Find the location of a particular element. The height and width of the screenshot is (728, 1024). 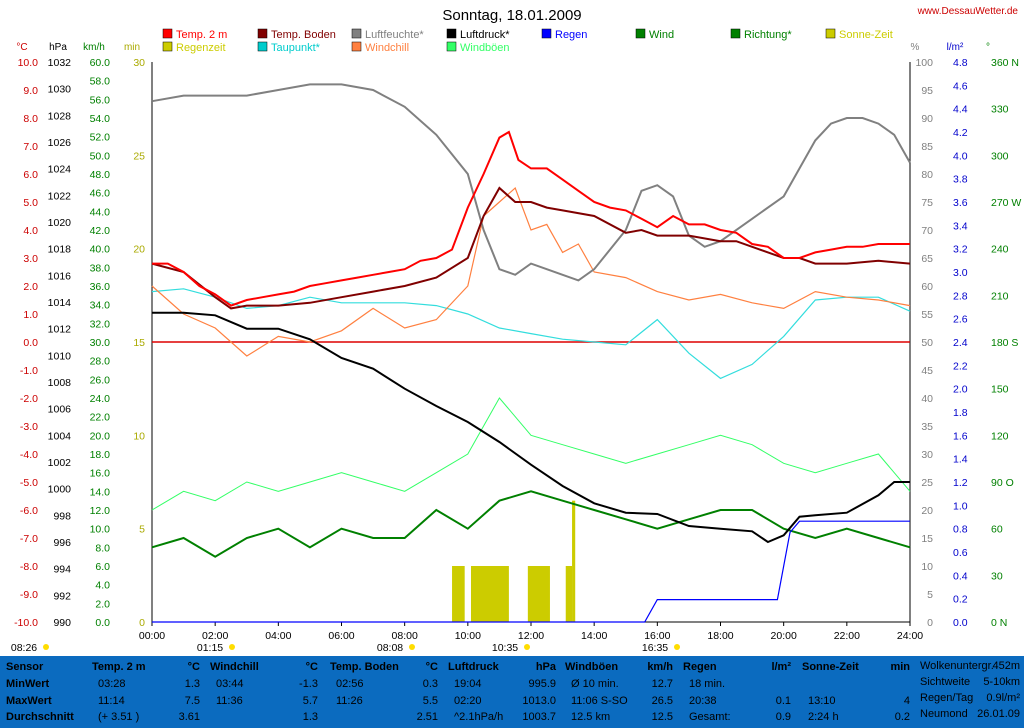

tick-label-pressure: 1020 is located at coordinates (60, 223).